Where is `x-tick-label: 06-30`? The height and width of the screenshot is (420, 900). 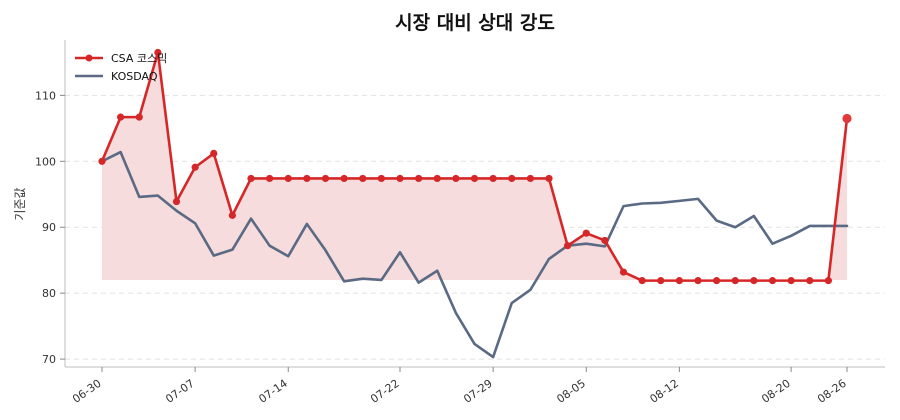 x-tick-label: 06-30 is located at coordinates (87, 391).